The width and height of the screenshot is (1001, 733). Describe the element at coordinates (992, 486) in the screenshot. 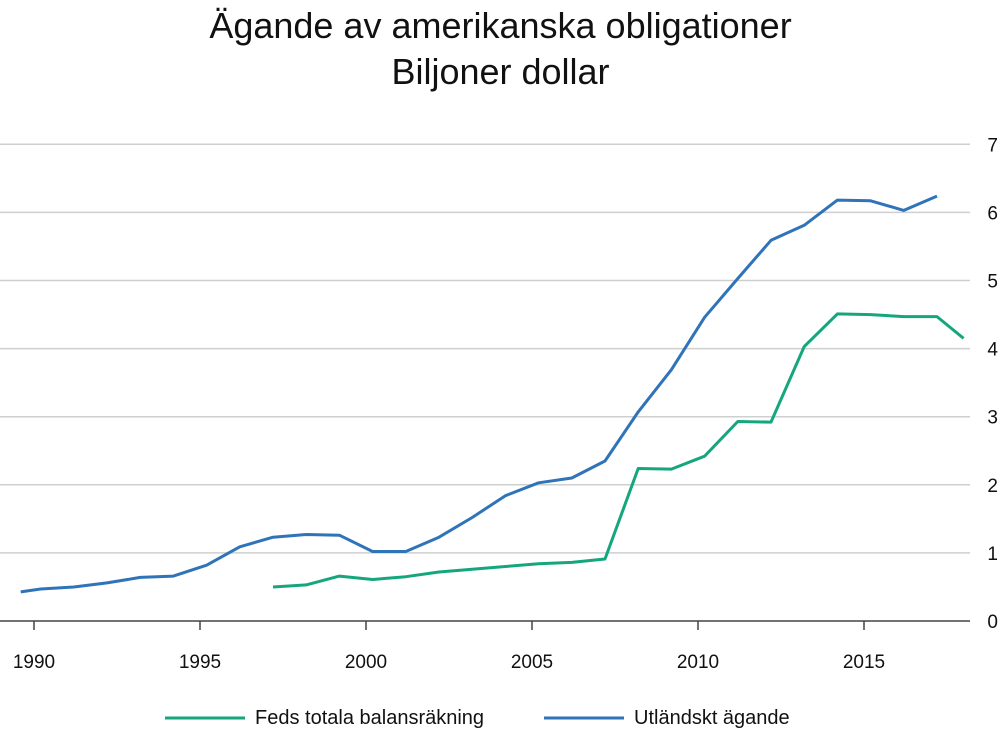

I see `y-tick-label: 2` at that location.